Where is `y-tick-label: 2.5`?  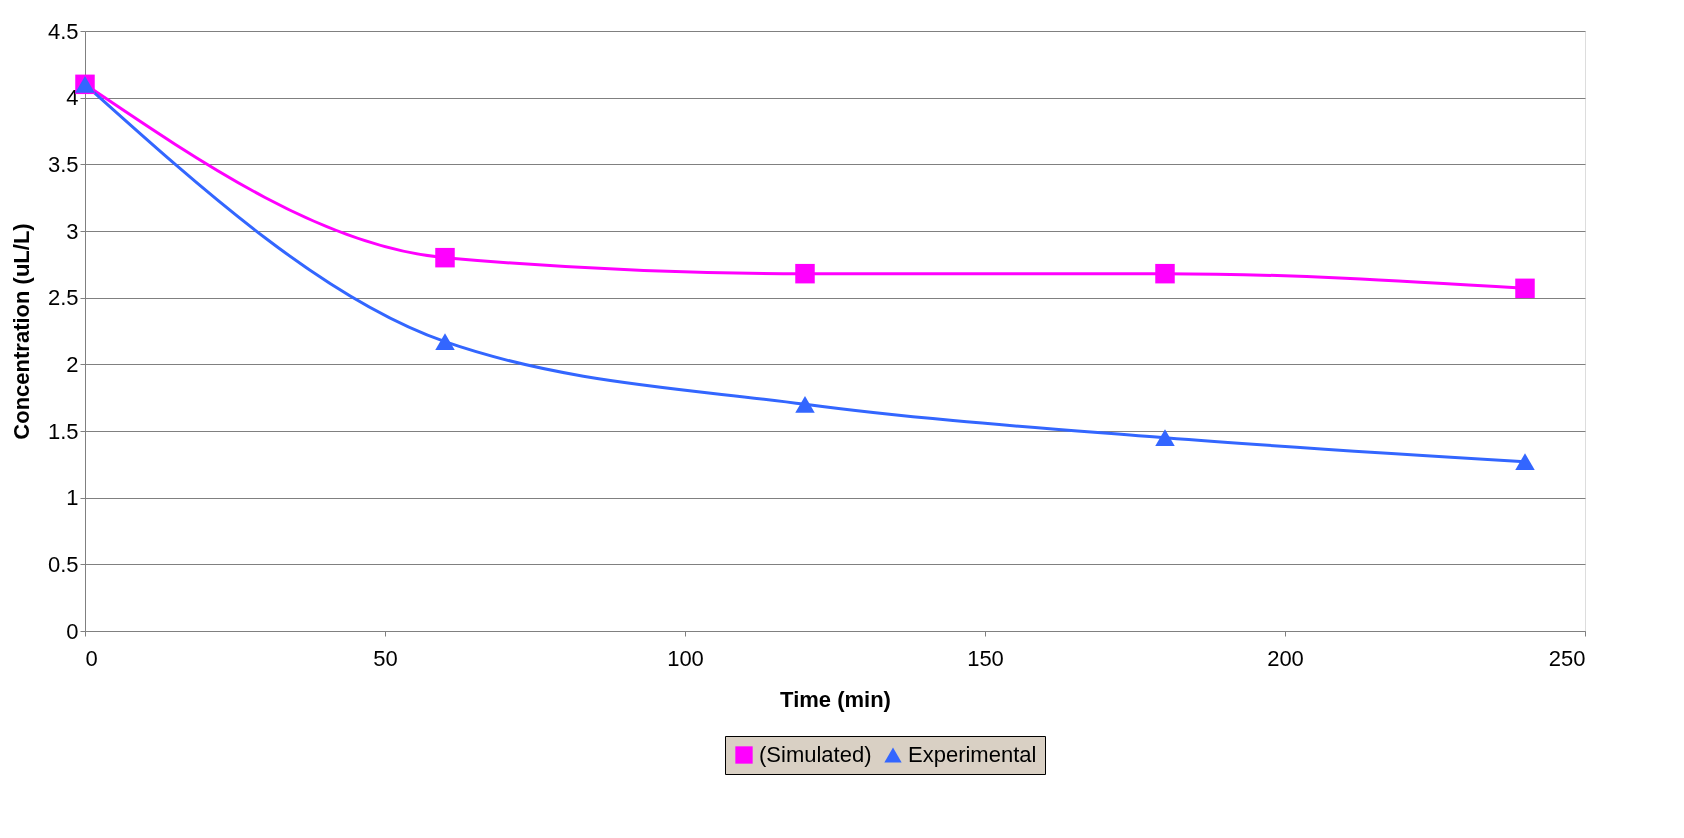 y-tick-label: 2.5 is located at coordinates (63, 298).